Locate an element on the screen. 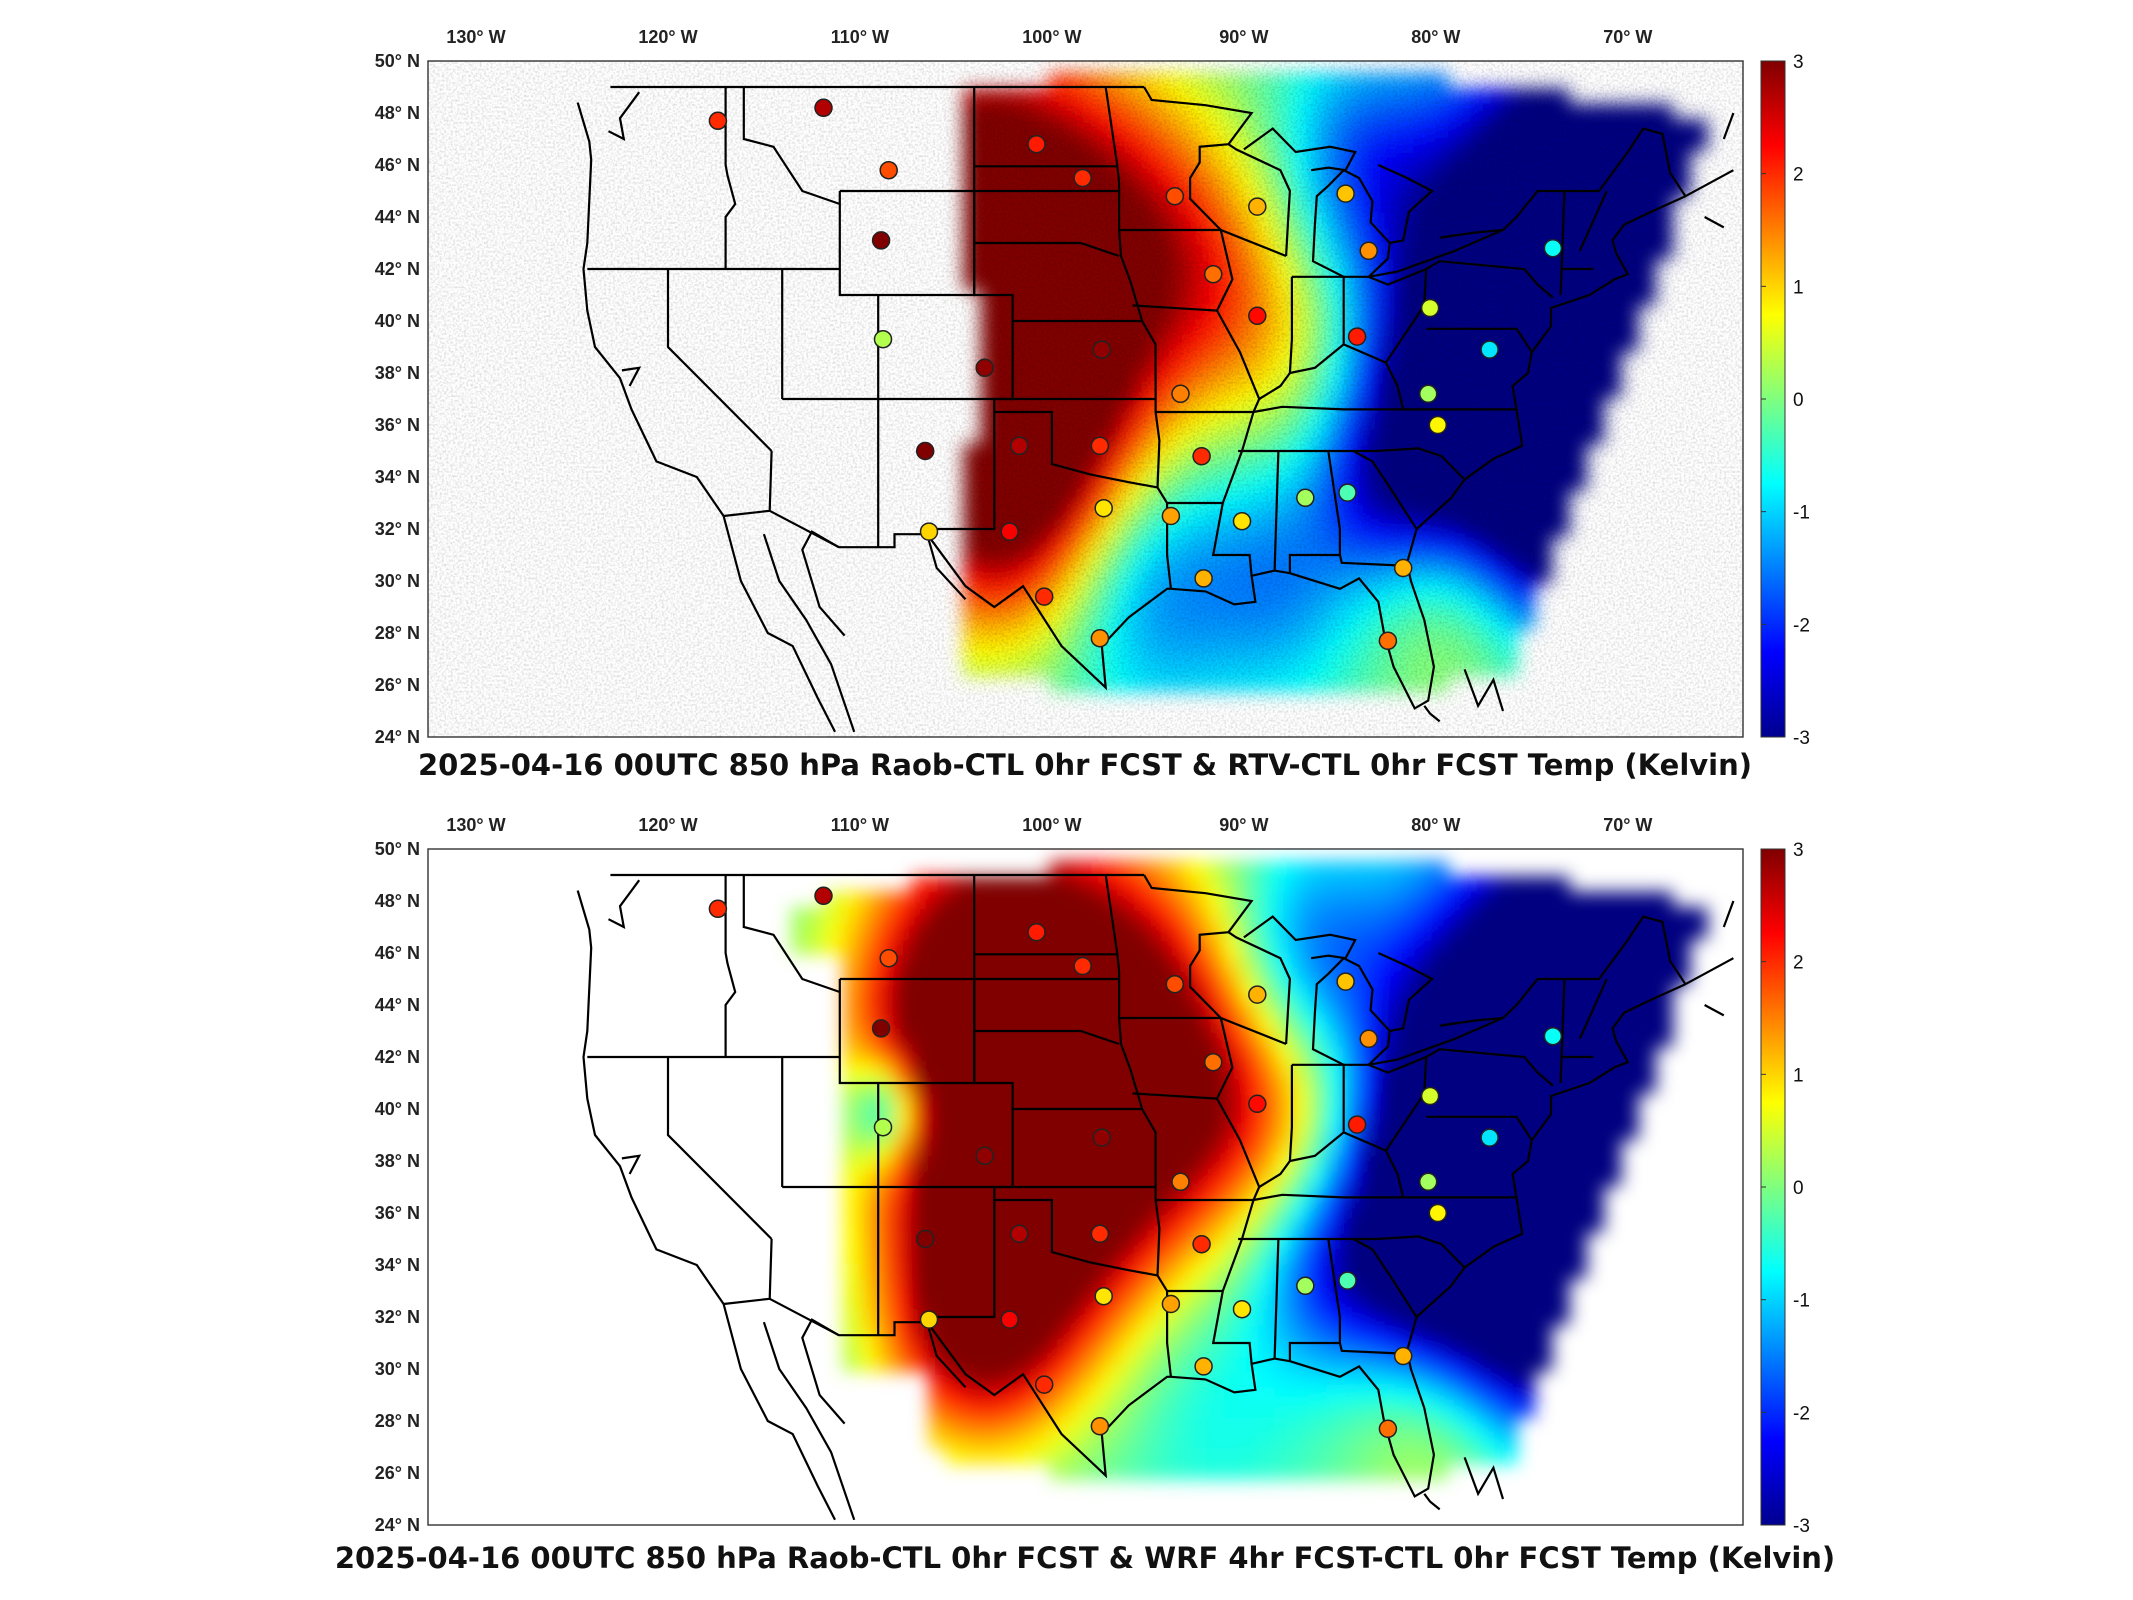 Image resolution: width=2133 pixels, height=1600 pixels. longitude-tick-label: 90° W is located at coordinates (1243, 825).